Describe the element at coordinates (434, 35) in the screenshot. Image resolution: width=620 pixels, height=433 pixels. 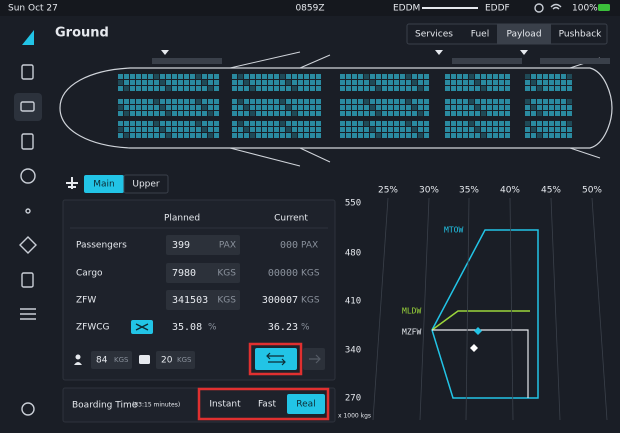
I see `tab: Services` at that location.